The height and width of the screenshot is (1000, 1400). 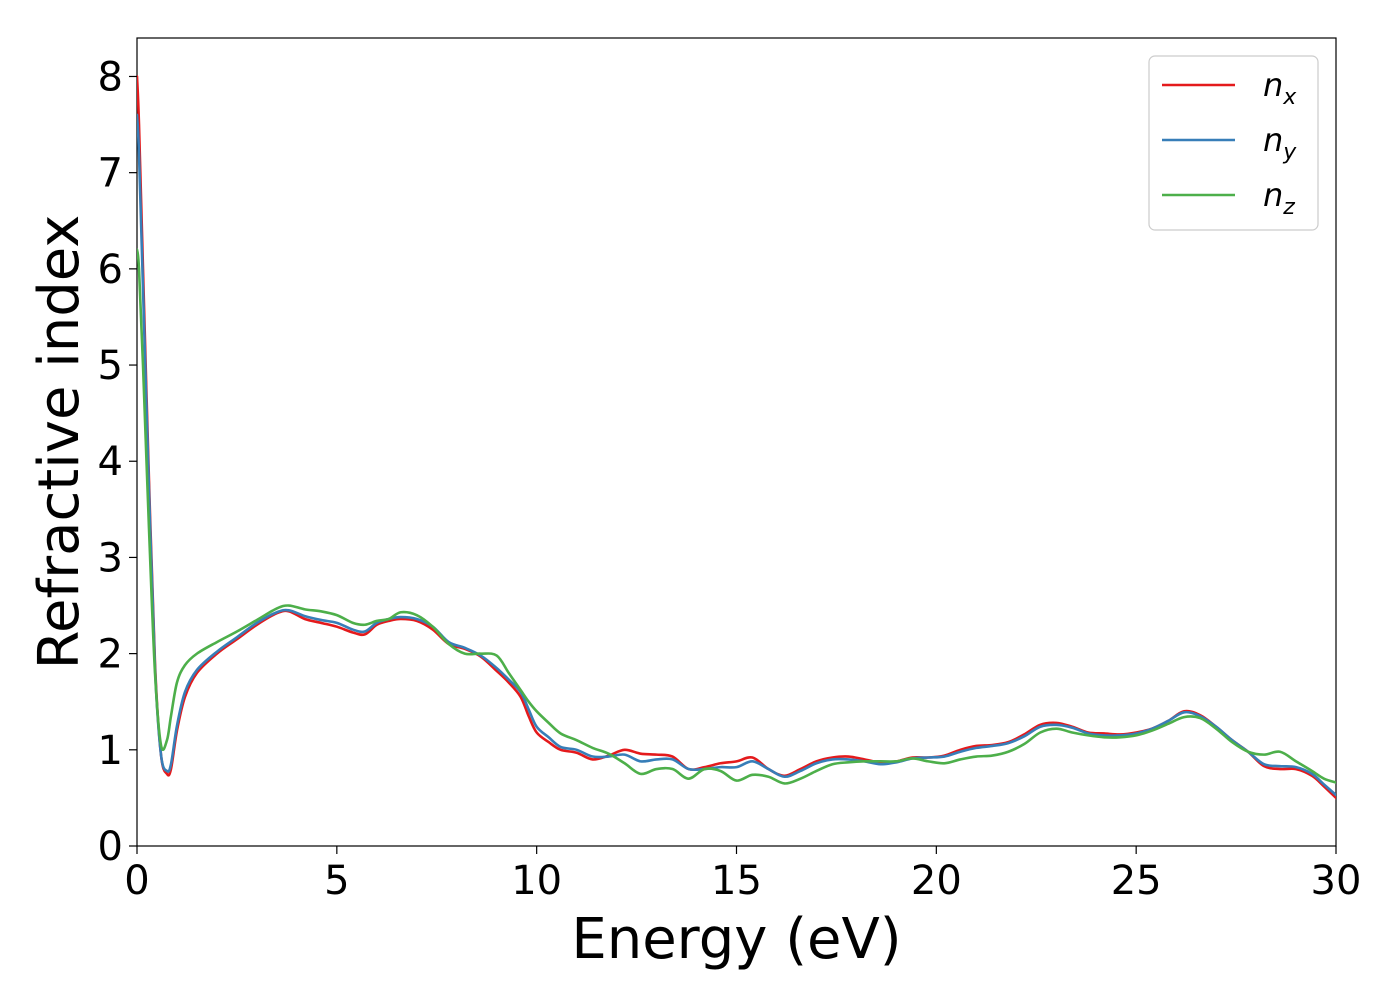 I want to click on x-tick-label: 5, so click(x=336, y=881).